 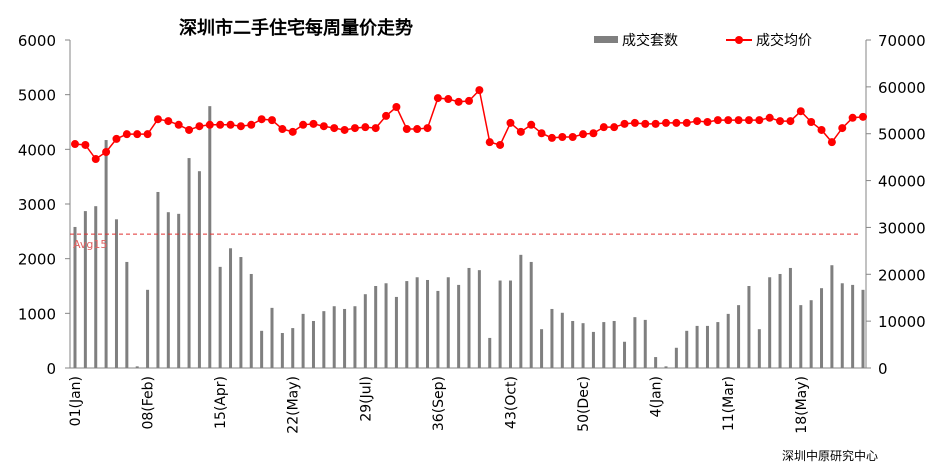 I want to click on x-tick-label: 43(Oct), so click(x=511, y=402).